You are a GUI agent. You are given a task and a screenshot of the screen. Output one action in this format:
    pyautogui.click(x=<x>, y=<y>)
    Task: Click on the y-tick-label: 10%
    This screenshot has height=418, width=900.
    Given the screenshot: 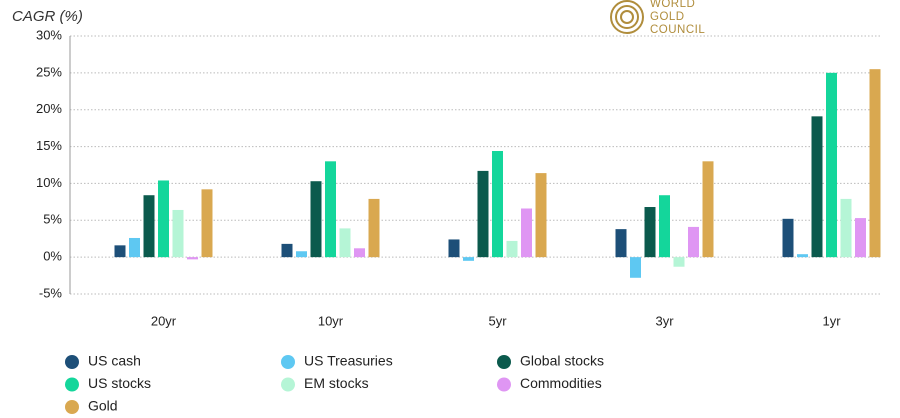 What is the action you would take?
    pyautogui.click(x=49, y=182)
    